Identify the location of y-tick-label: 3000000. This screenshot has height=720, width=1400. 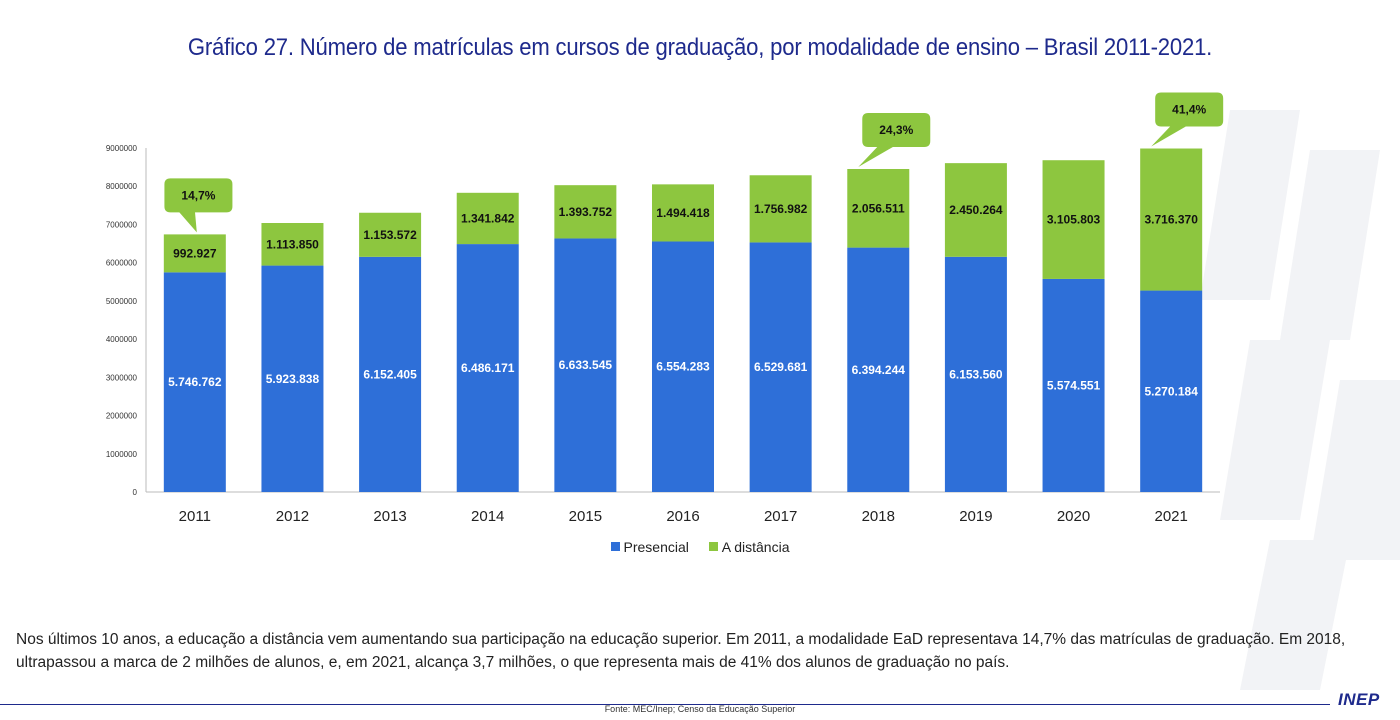
(122, 377).